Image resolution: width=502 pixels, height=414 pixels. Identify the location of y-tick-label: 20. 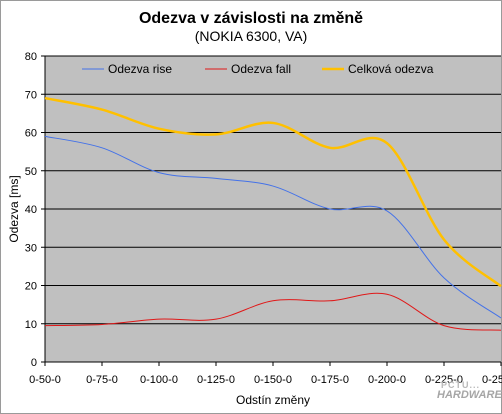
(31, 287).